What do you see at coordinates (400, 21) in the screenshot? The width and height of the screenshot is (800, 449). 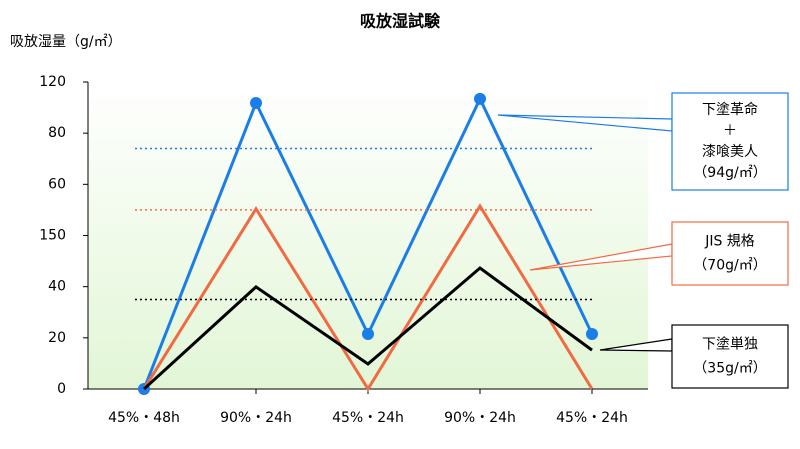 I see `chart-title: 吸放湿試験` at bounding box center [400, 21].